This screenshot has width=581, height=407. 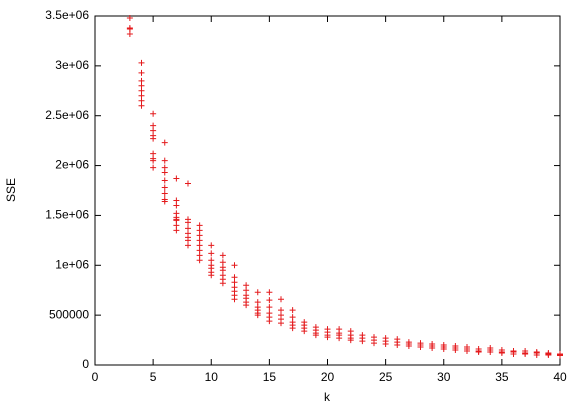 What do you see at coordinates (153, 377) in the screenshot?
I see `x-tick-label: 5` at bounding box center [153, 377].